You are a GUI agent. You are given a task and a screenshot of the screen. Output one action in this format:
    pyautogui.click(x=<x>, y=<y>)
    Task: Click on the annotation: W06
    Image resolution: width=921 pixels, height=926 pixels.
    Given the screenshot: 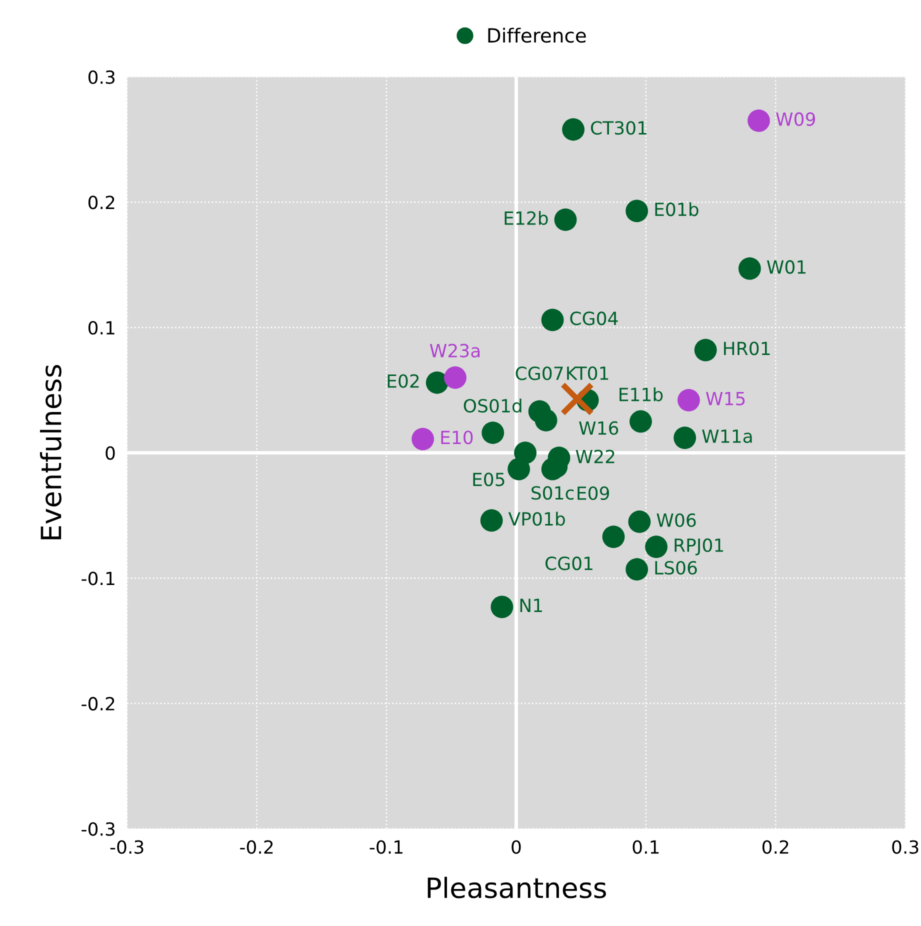 What is the action you would take?
    pyautogui.click(x=676, y=520)
    